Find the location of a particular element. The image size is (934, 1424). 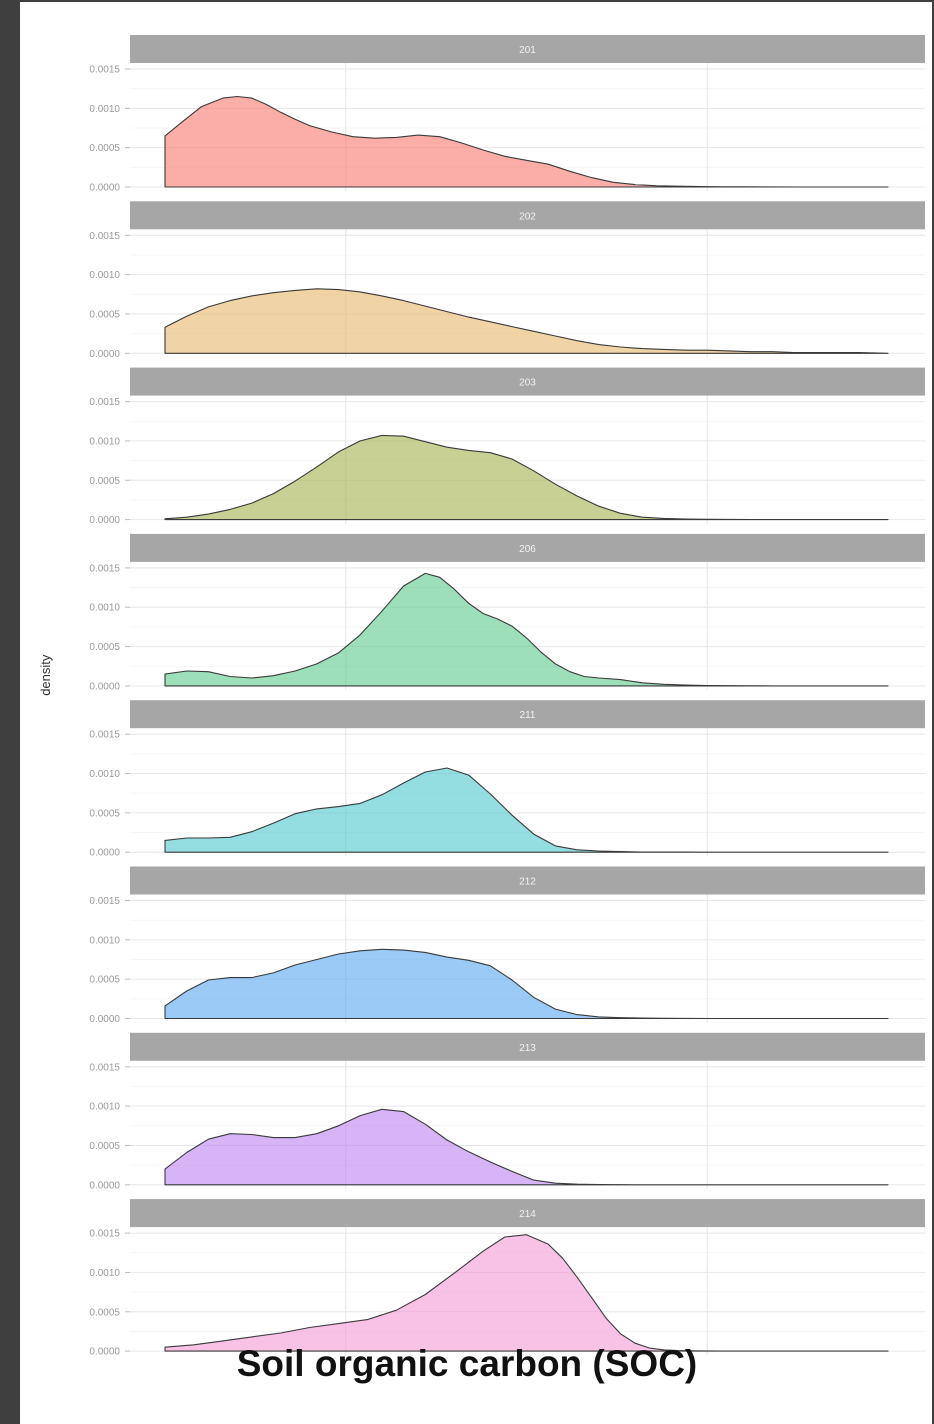

facet-strip-label: 212 is located at coordinates (527, 882).